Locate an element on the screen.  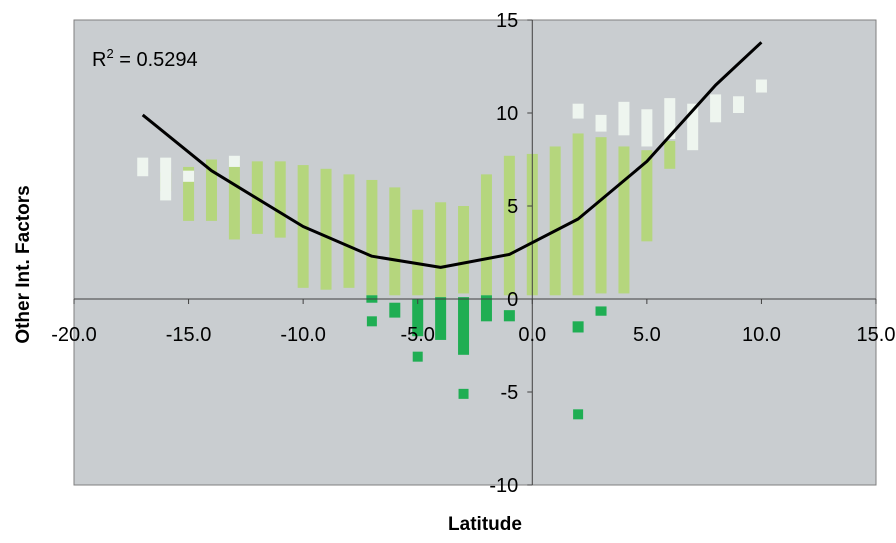
x-tick-label: -10.0 is located at coordinates (303, 335).